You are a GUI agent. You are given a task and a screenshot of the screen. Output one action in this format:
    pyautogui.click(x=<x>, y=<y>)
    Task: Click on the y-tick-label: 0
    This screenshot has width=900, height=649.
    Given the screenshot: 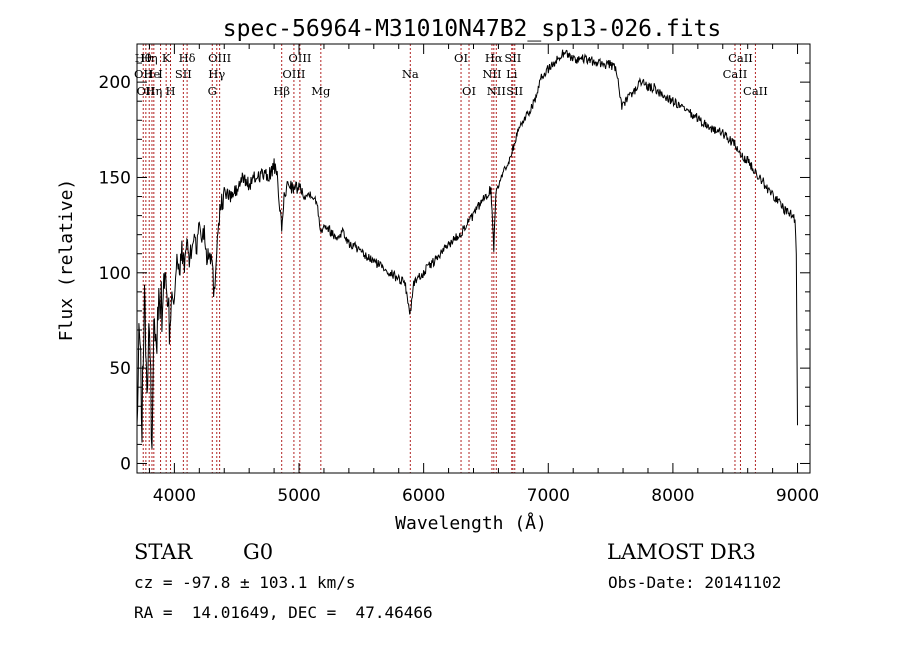 What is the action you would take?
    pyautogui.click(x=125, y=464)
    